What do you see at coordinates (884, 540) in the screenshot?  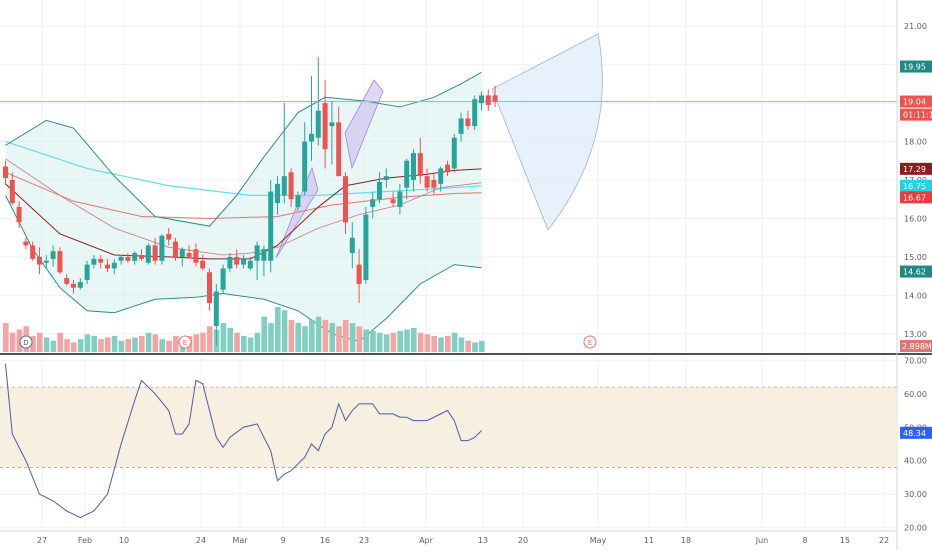 I see `time-tick-label: 22` at bounding box center [884, 540].